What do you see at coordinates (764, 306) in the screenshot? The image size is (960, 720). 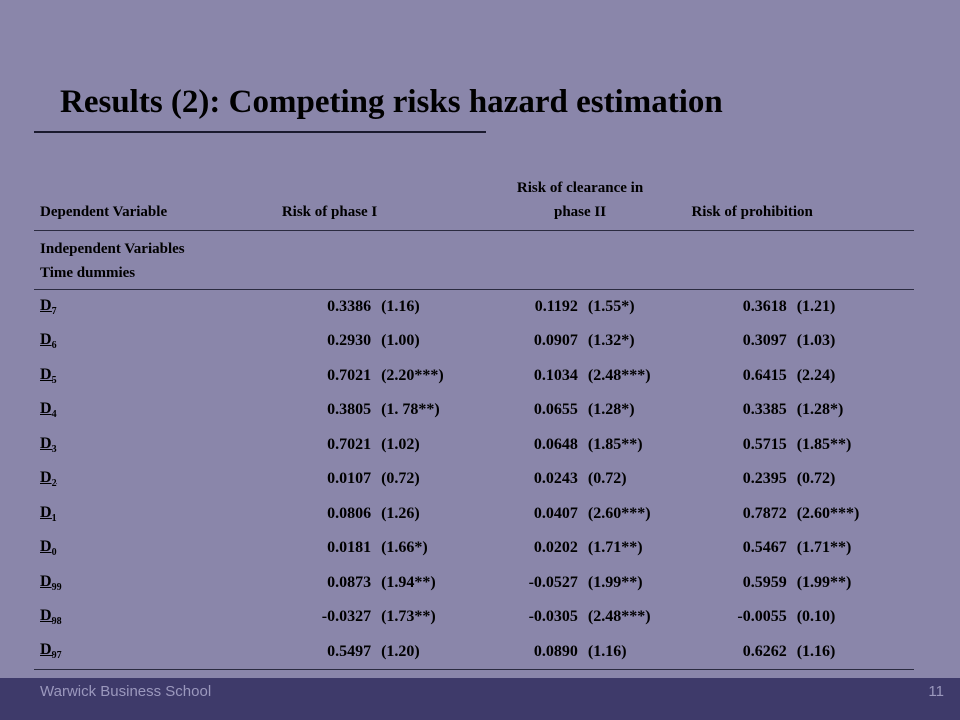 I see `coef-prohibition: 0.3618` at bounding box center [764, 306].